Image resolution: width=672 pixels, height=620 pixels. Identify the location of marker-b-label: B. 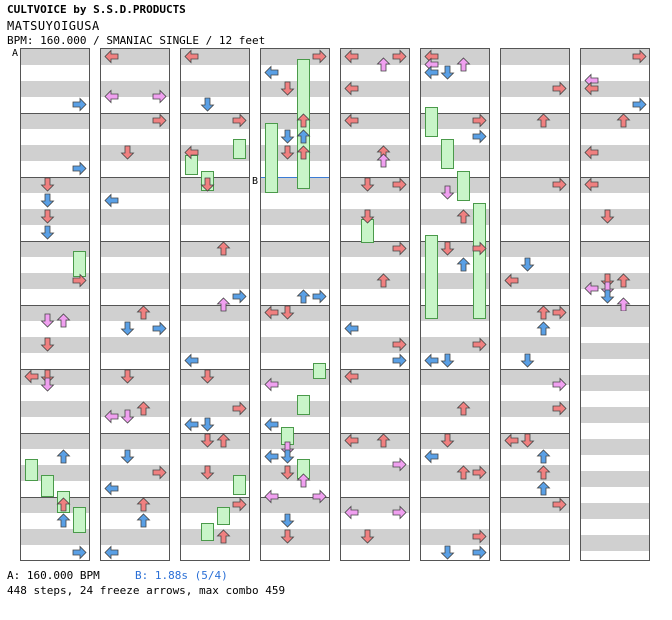
(255, 181).